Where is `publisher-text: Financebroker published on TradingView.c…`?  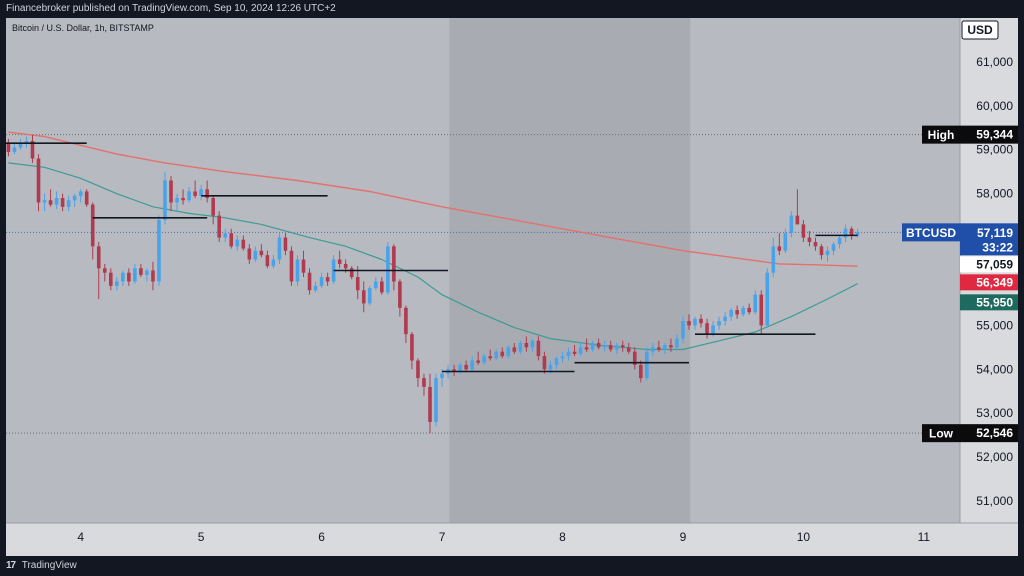 publisher-text: Financebroker published on TradingView.c… is located at coordinates (171, 8).